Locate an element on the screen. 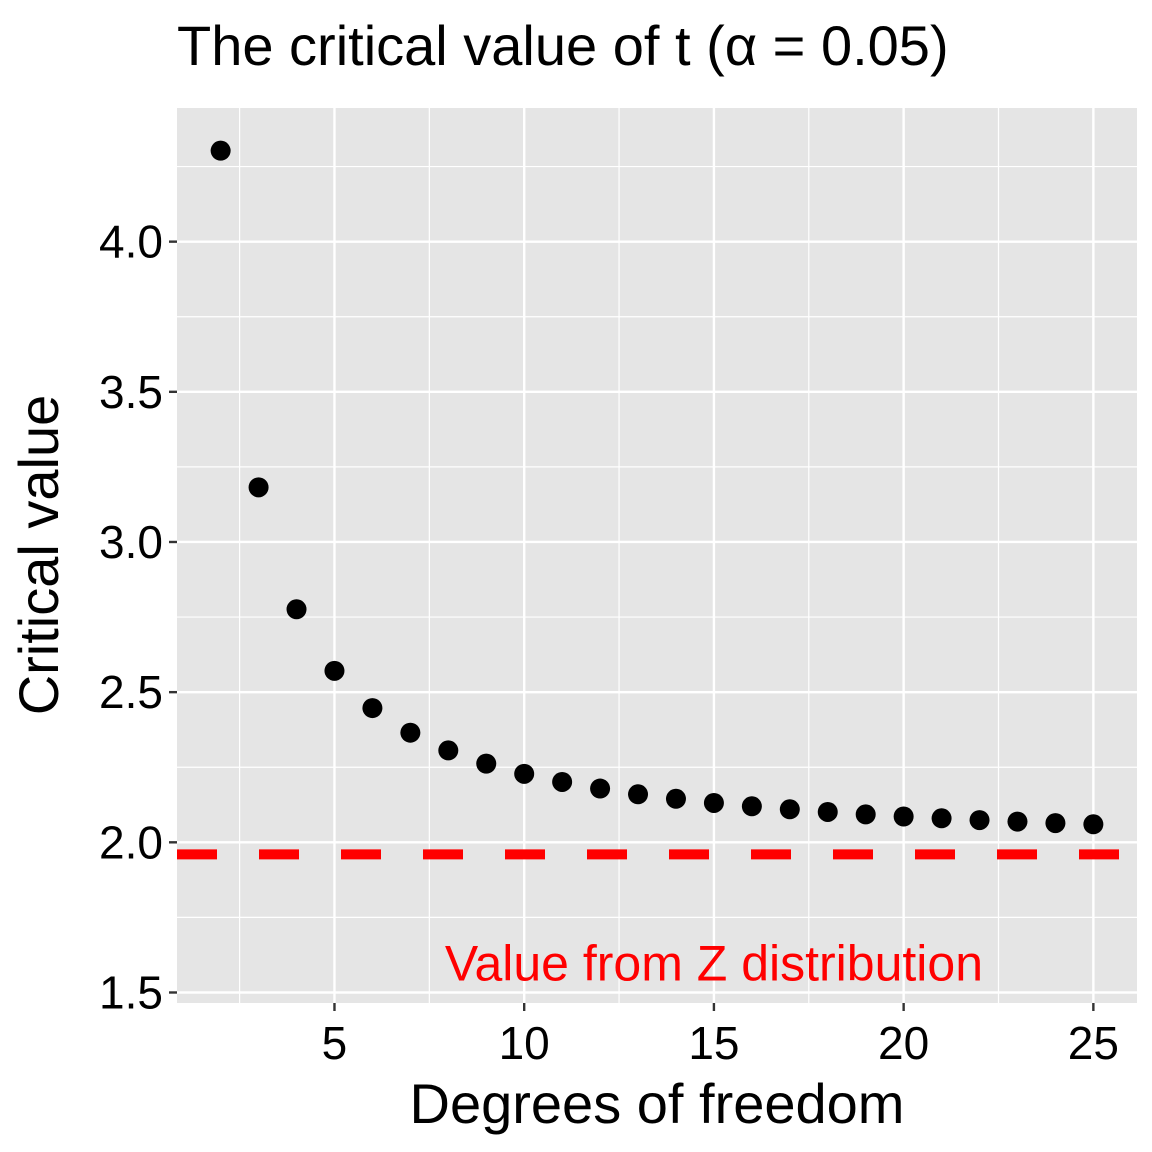 This screenshot has width=1152, height=1152. annotation-label: Value from Z distribution is located at coordinates (714, 963).